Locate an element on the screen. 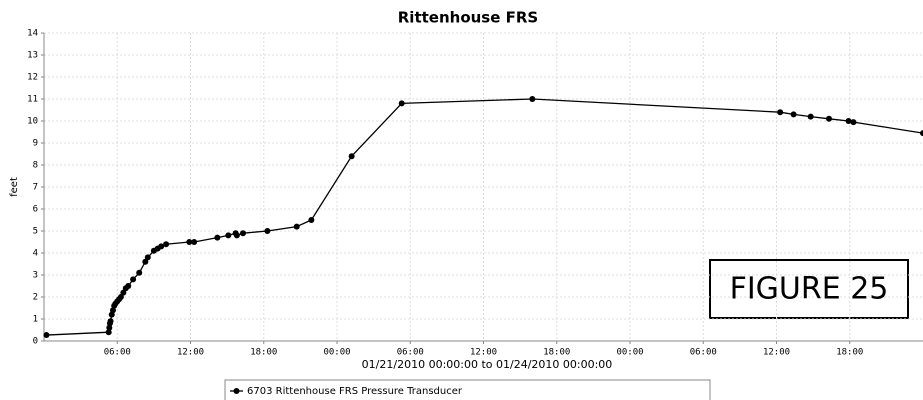  y-tick-label: 11 is located at coordinates (32, 100).